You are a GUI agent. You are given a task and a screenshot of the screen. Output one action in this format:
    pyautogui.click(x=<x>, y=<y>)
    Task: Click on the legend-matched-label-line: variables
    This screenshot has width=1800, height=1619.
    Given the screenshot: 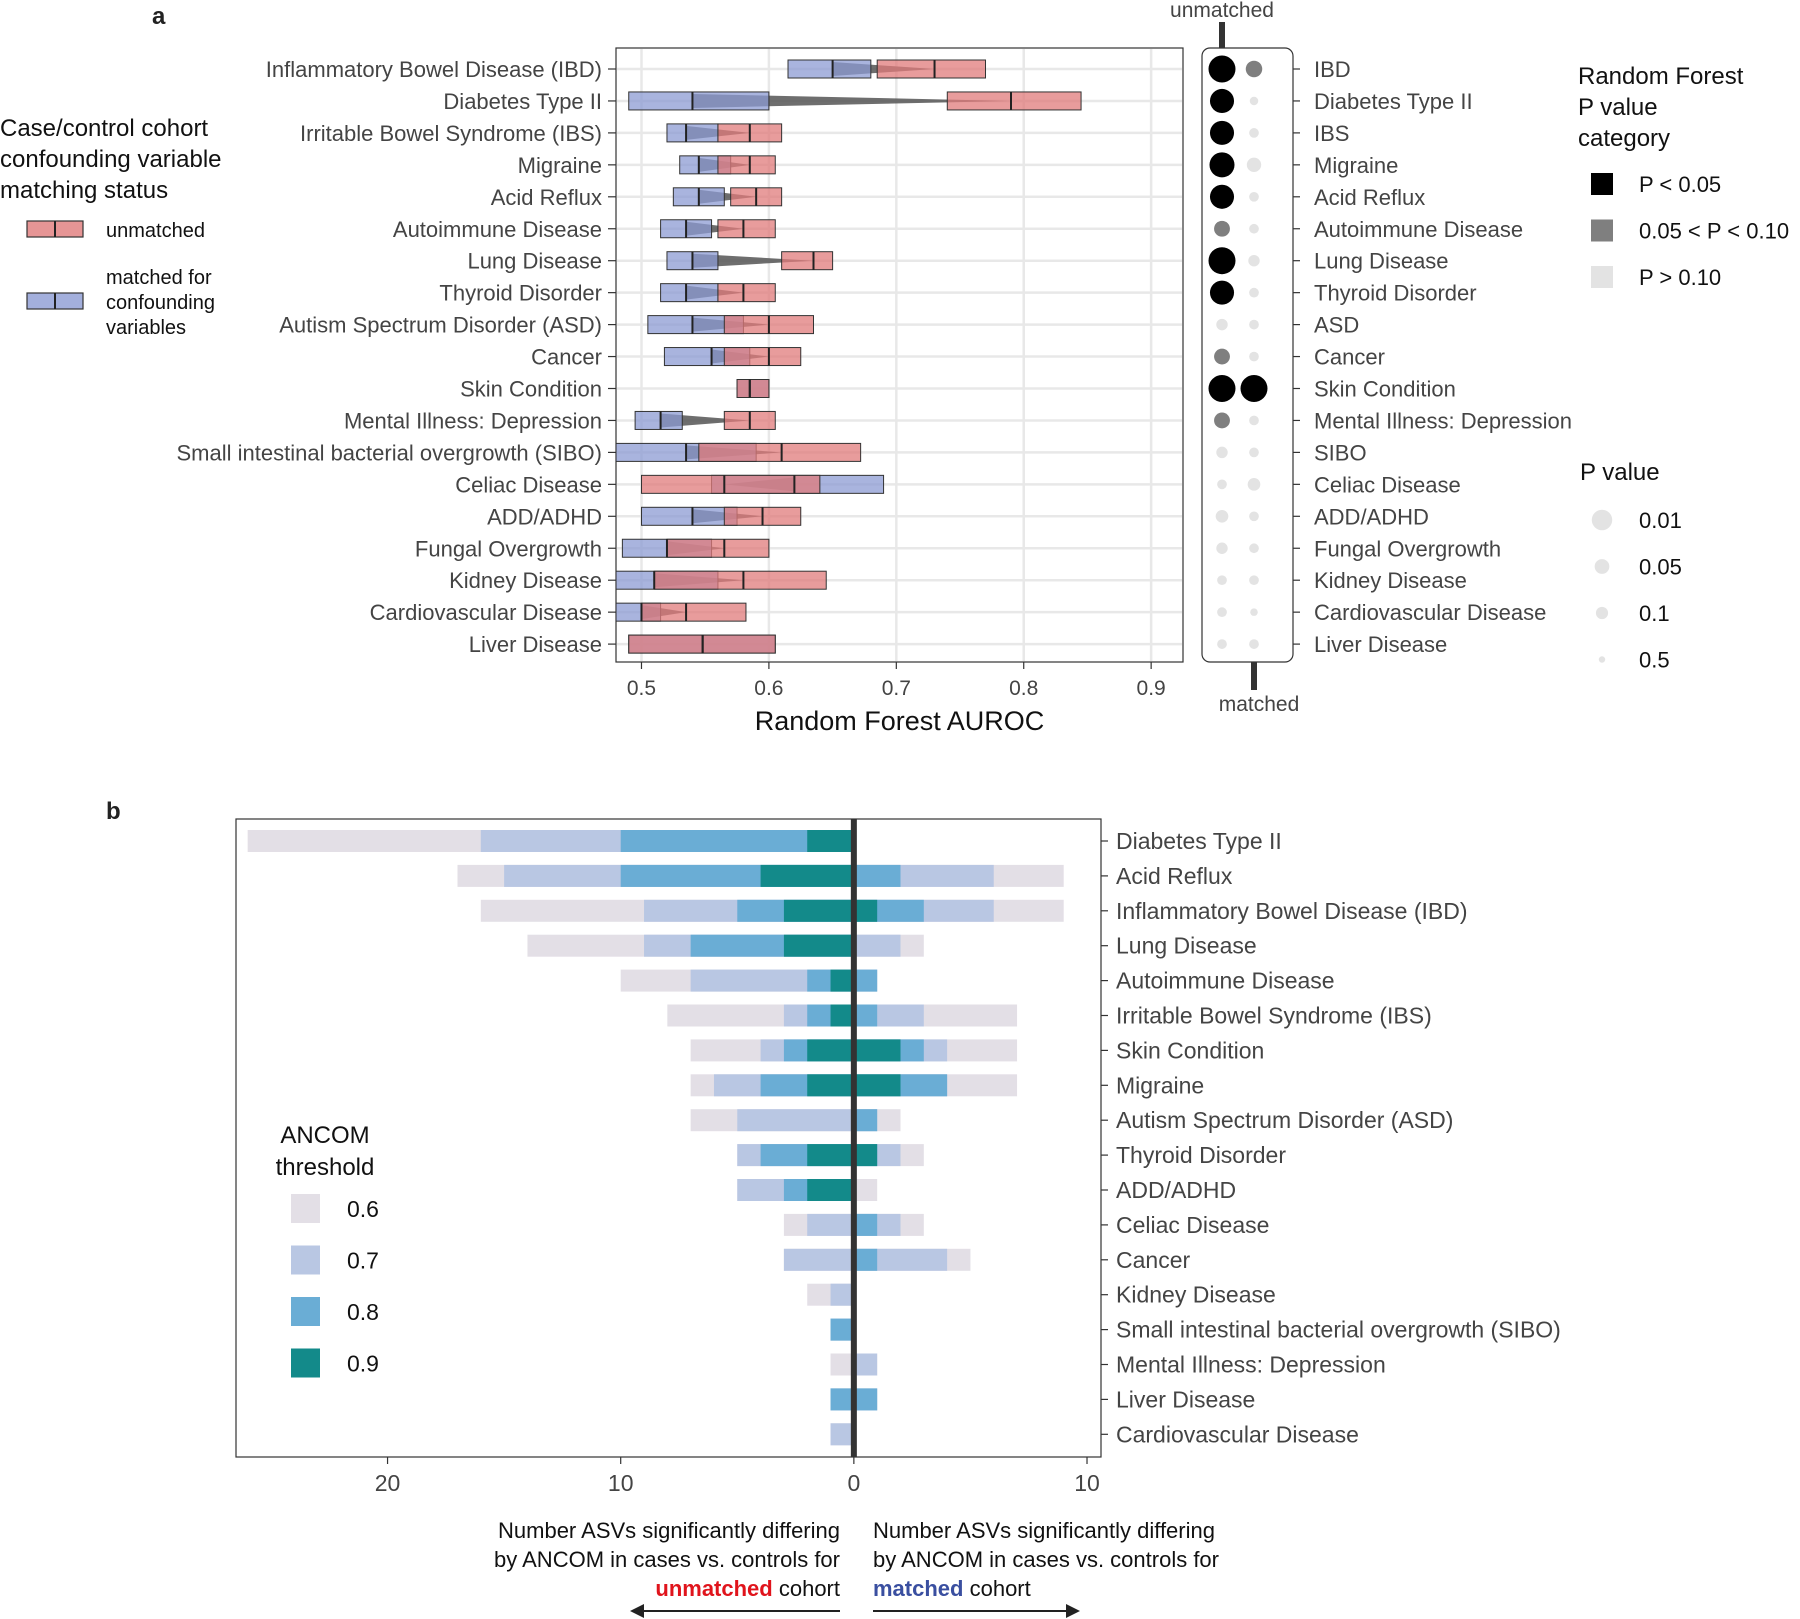 What is the action you would take?
    pyautogui.click(x=146, y=328)
    